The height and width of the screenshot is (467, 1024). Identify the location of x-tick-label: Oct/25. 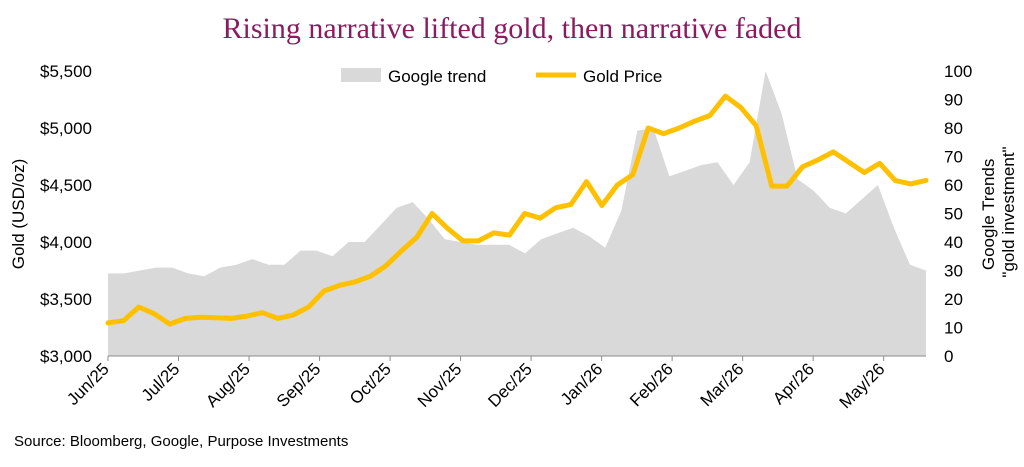
(370, 383).